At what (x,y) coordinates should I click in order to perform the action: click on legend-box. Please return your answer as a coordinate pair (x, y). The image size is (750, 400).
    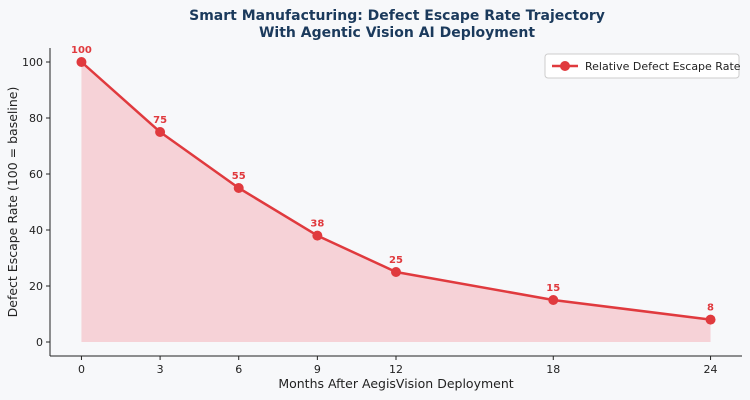
    Looking at the image, I should click on (642, 66).